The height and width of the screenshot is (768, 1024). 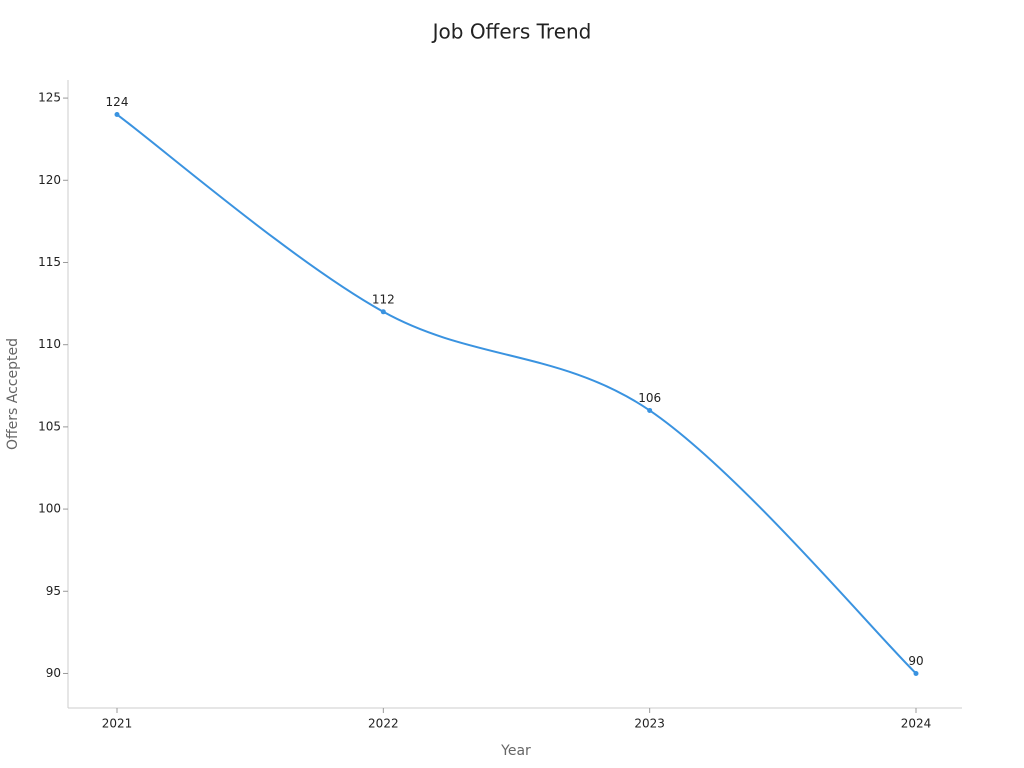 I want to click on data-label: 112, so click(x=383, y=299).